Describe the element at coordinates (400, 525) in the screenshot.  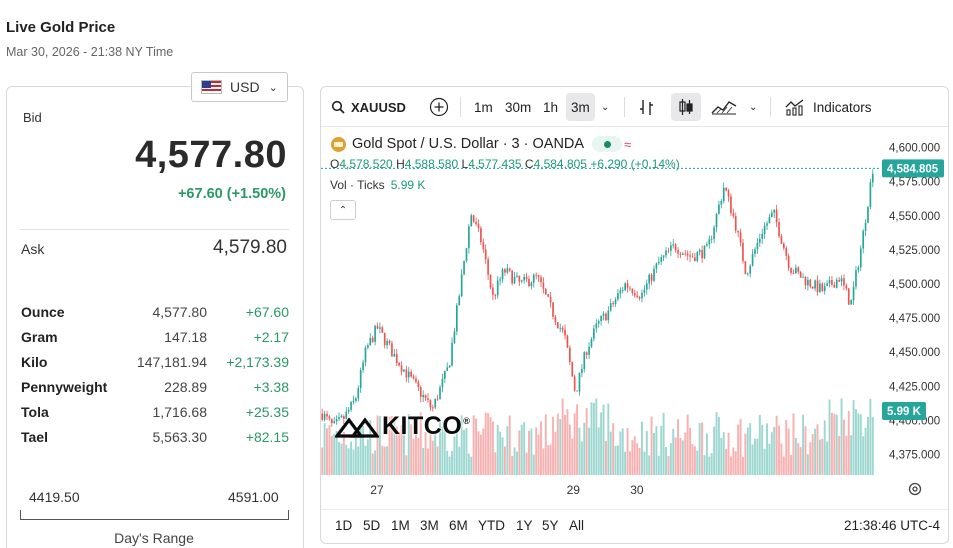
I see `range-1m: 1M` at that location.